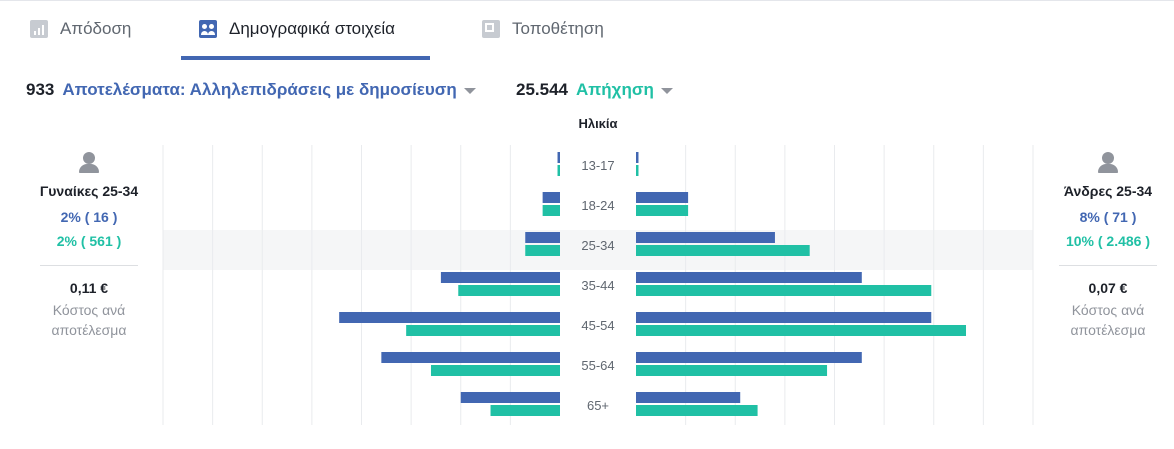 The image size is (1174, 449). What do you see at coordinates (1108, 217) in the screenshot?
I see `men-results-pct: 8% ( 71 )` at bounding box center [1108, 217].